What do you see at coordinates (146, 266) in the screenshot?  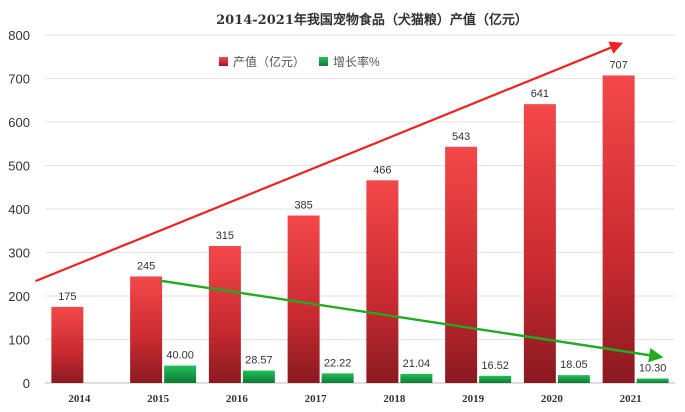 I see `data-label-output-2015: 245` at bounding box center [146, 266].